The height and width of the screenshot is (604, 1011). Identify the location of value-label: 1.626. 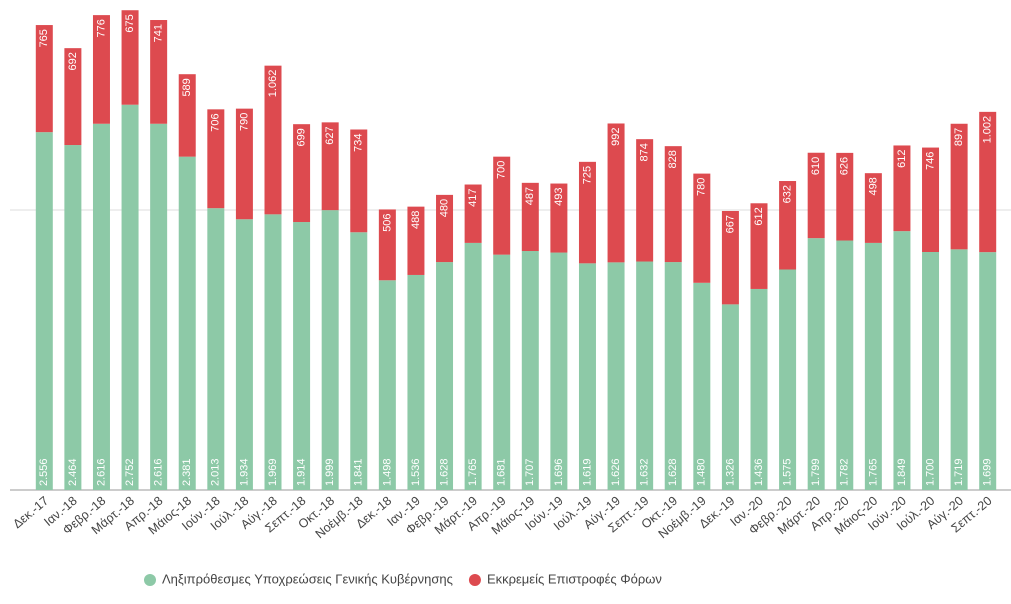
(616, 472).